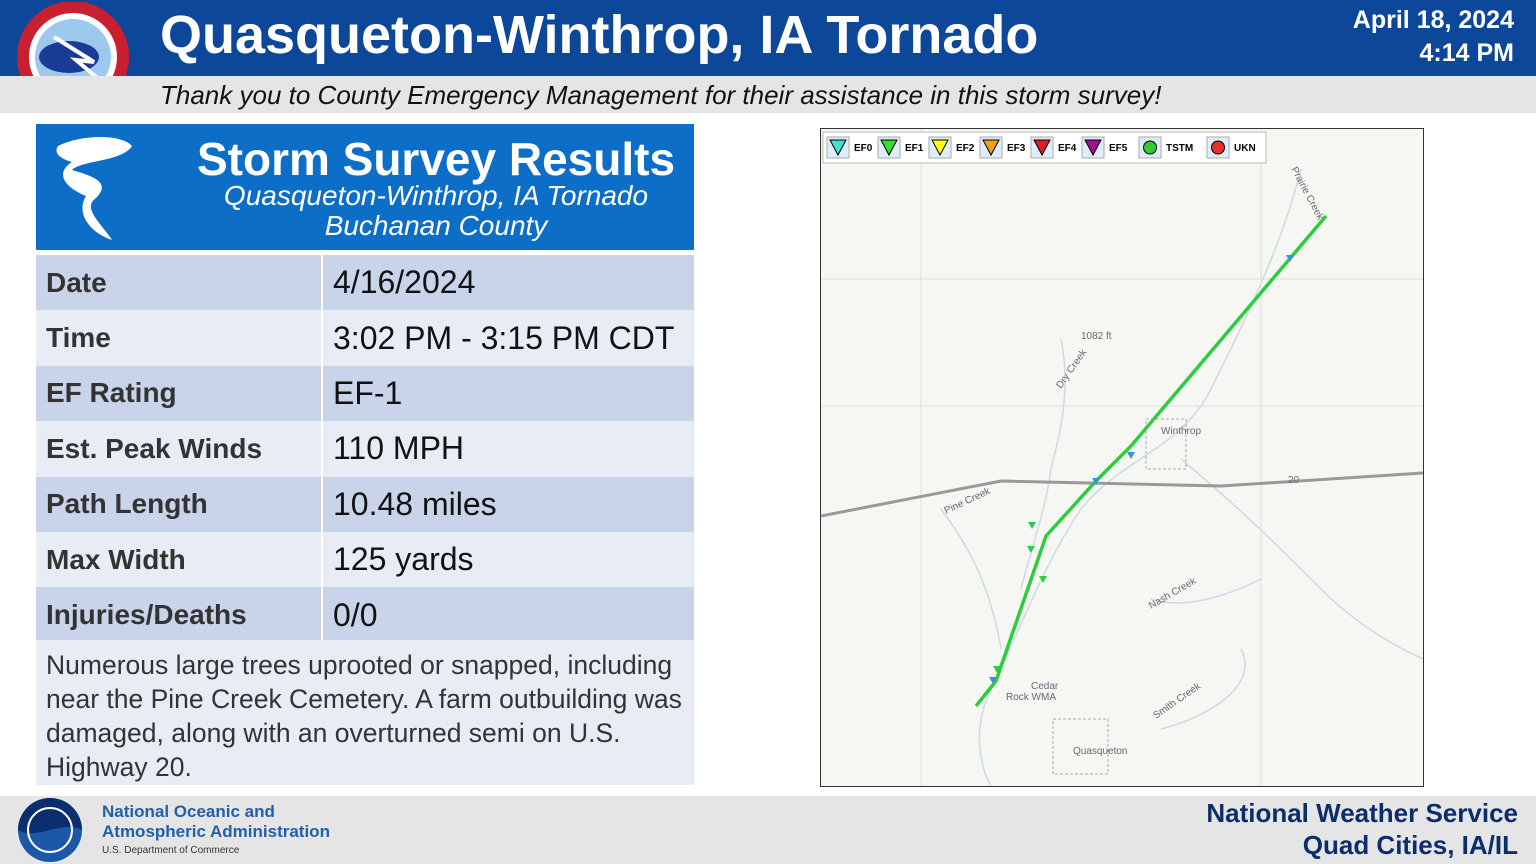  What do you see at coordinates (179, 338) in the screenshot?
I see `row-label: Time` at bounding box center [179, 338].